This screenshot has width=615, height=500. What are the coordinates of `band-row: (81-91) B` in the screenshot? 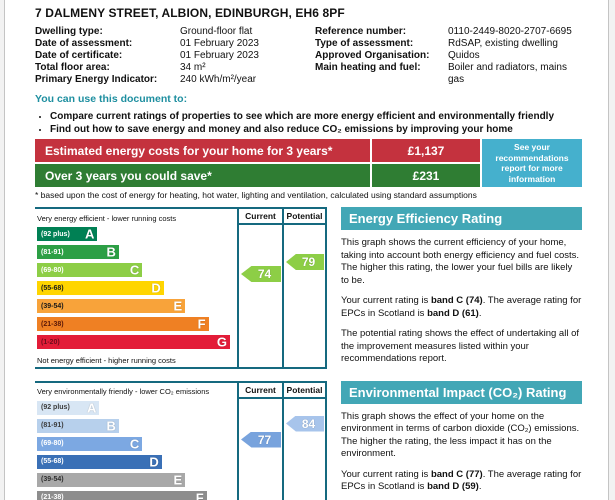 It's located at (134, 254).